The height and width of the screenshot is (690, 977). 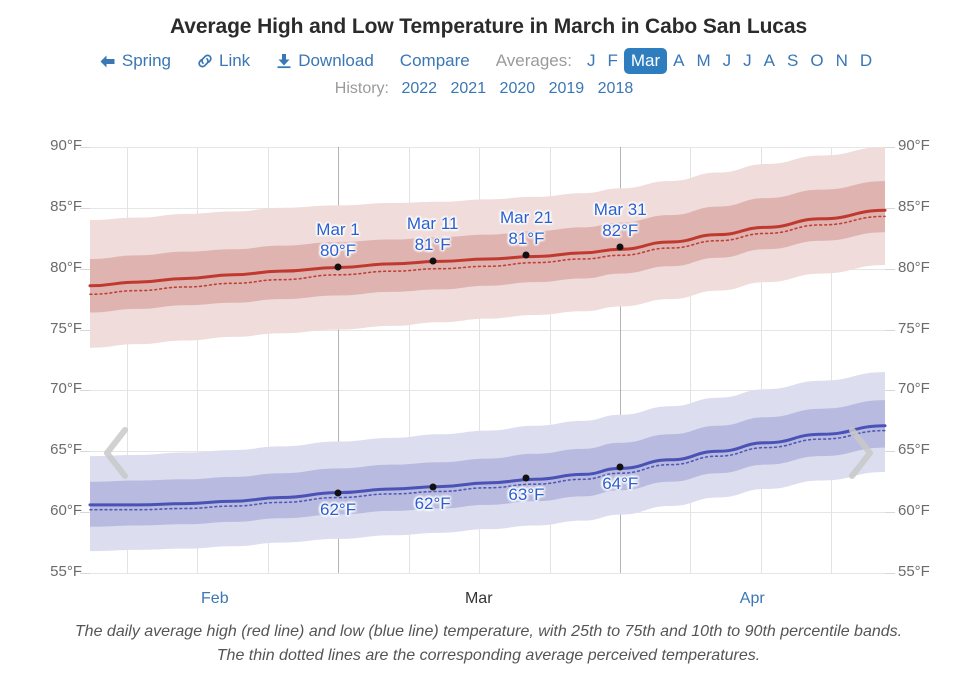 What do you see at coordinates (866, 60) in the screenshot?
I see `month-dec: D` at bounding box center [866, 60].